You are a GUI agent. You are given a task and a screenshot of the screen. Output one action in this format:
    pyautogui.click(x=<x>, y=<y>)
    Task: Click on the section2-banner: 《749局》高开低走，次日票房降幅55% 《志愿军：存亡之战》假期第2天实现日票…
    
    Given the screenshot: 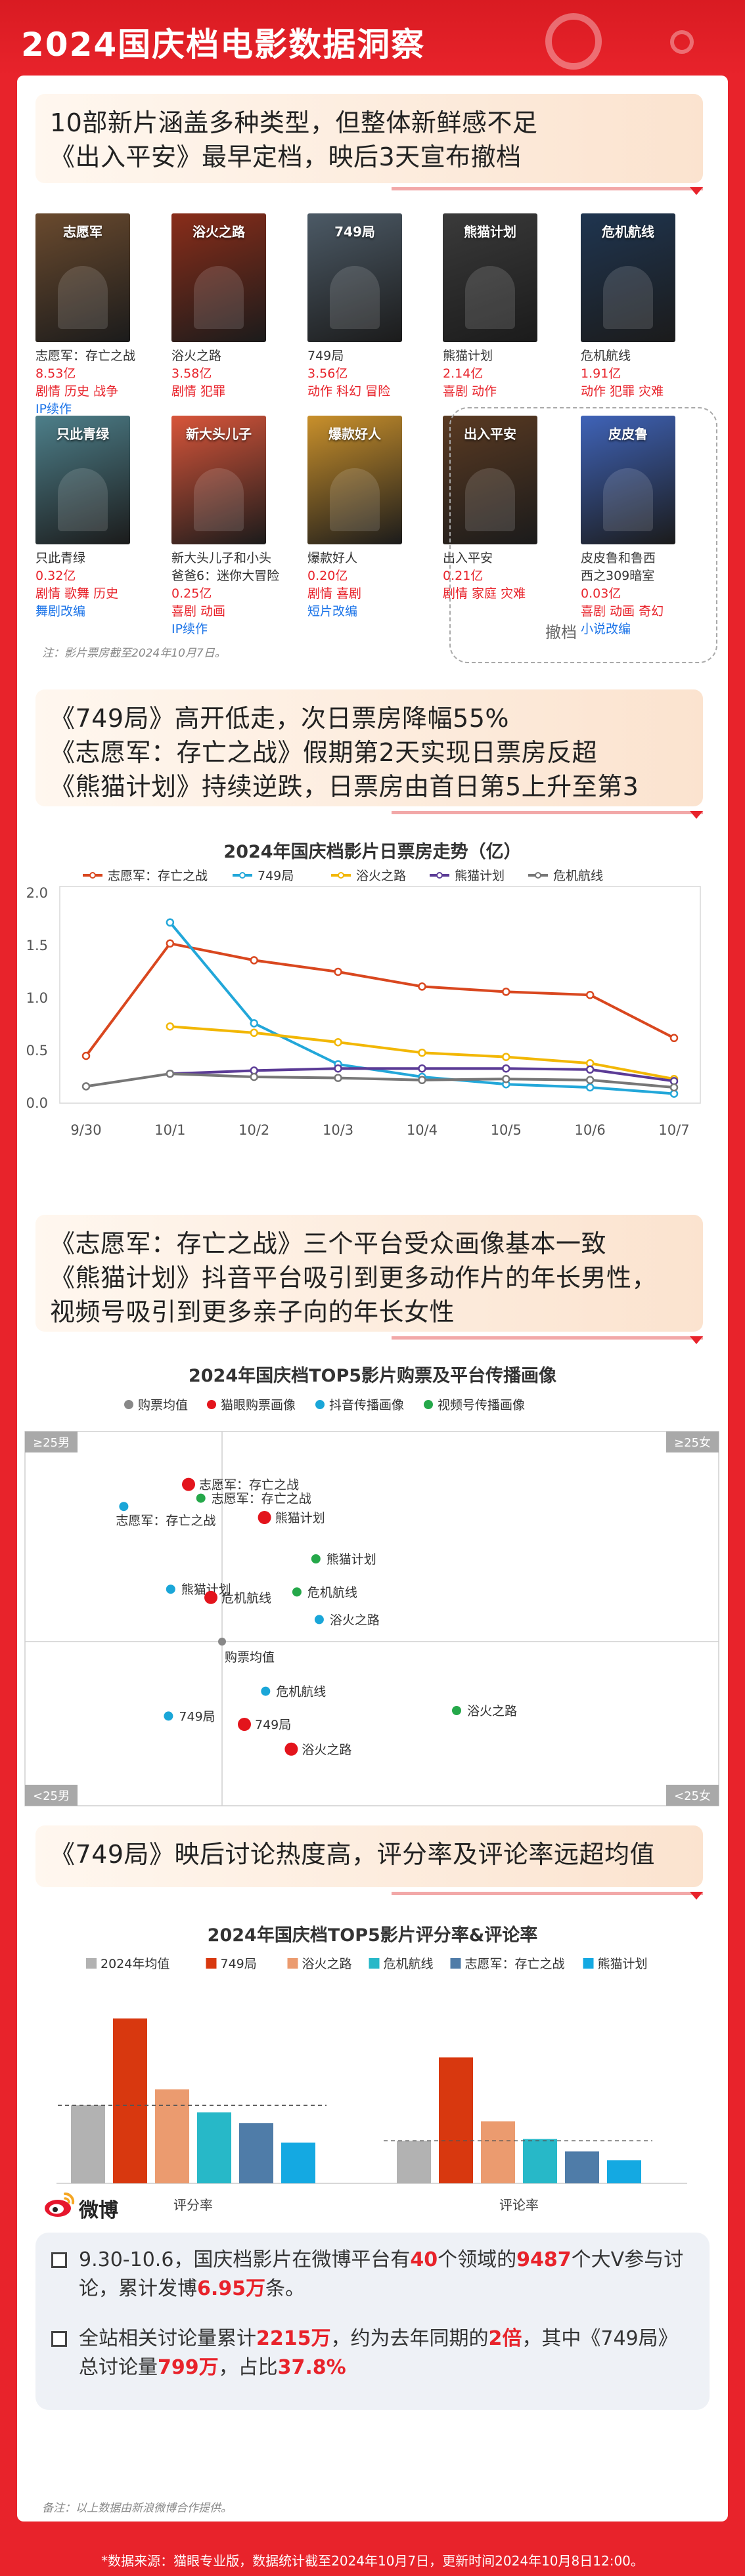 What is the action you would take?
    pyautogui.click(x=369, y=748)
    